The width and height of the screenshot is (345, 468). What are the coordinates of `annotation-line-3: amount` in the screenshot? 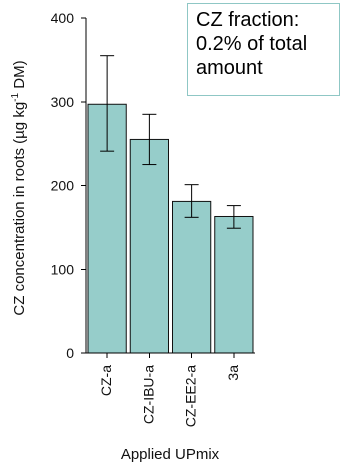 It's located at (229, 68).